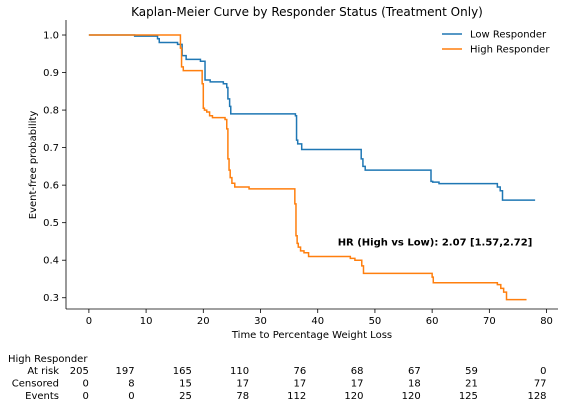 The image size is (562, 416). What do you see at coordinates (182, 371) in the screenshot?
I see `risk-cell-at-risk: 165` at bounding box center [182, 371].